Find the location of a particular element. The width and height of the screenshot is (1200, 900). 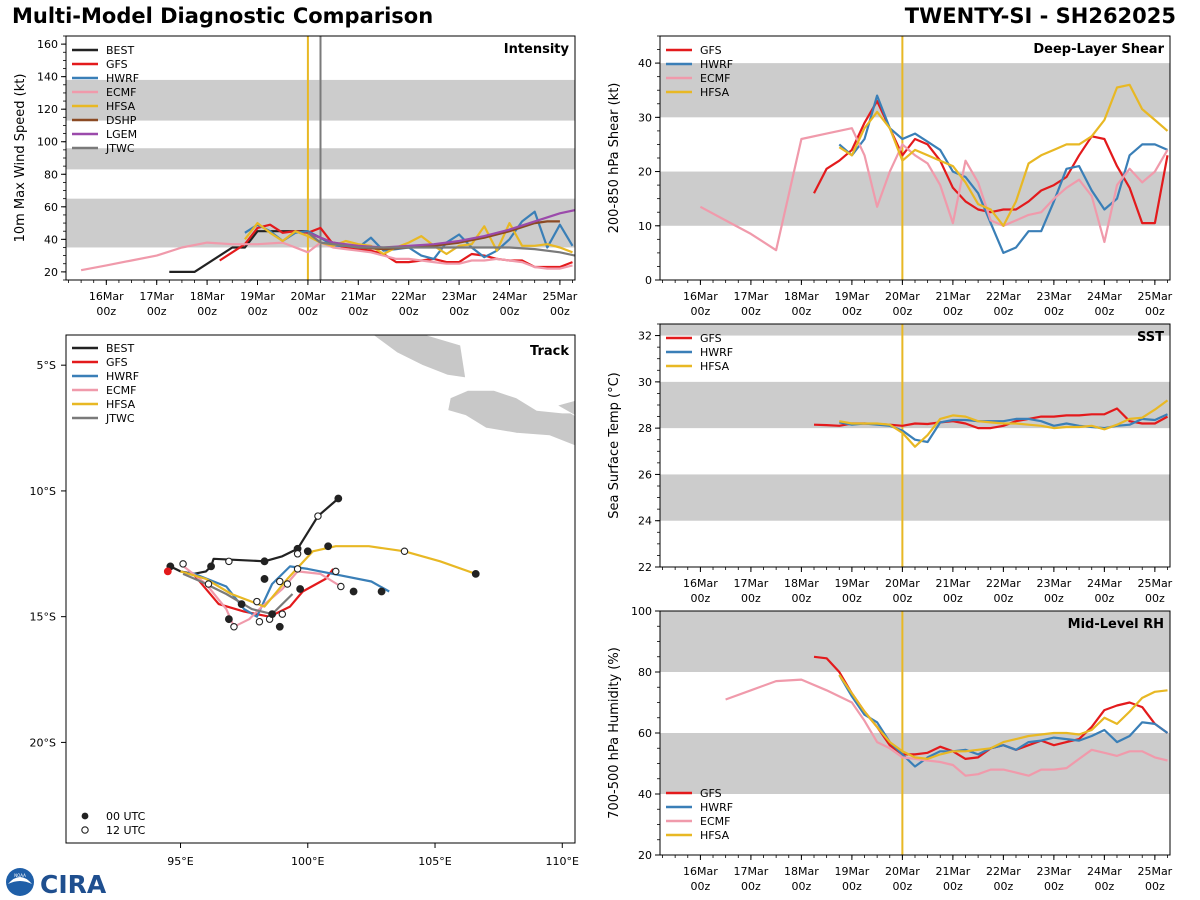

rh-ytick-label: 20 is located at coordinates (645, 855).